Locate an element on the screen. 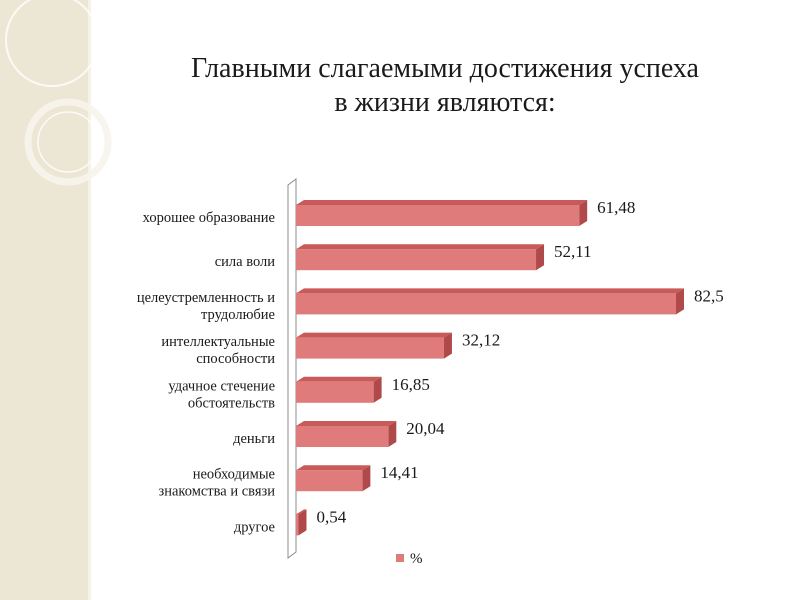 The width and height of the screenshot is (800, 600). category-label-1-0: сила воли is located at coordinates (245, 262).